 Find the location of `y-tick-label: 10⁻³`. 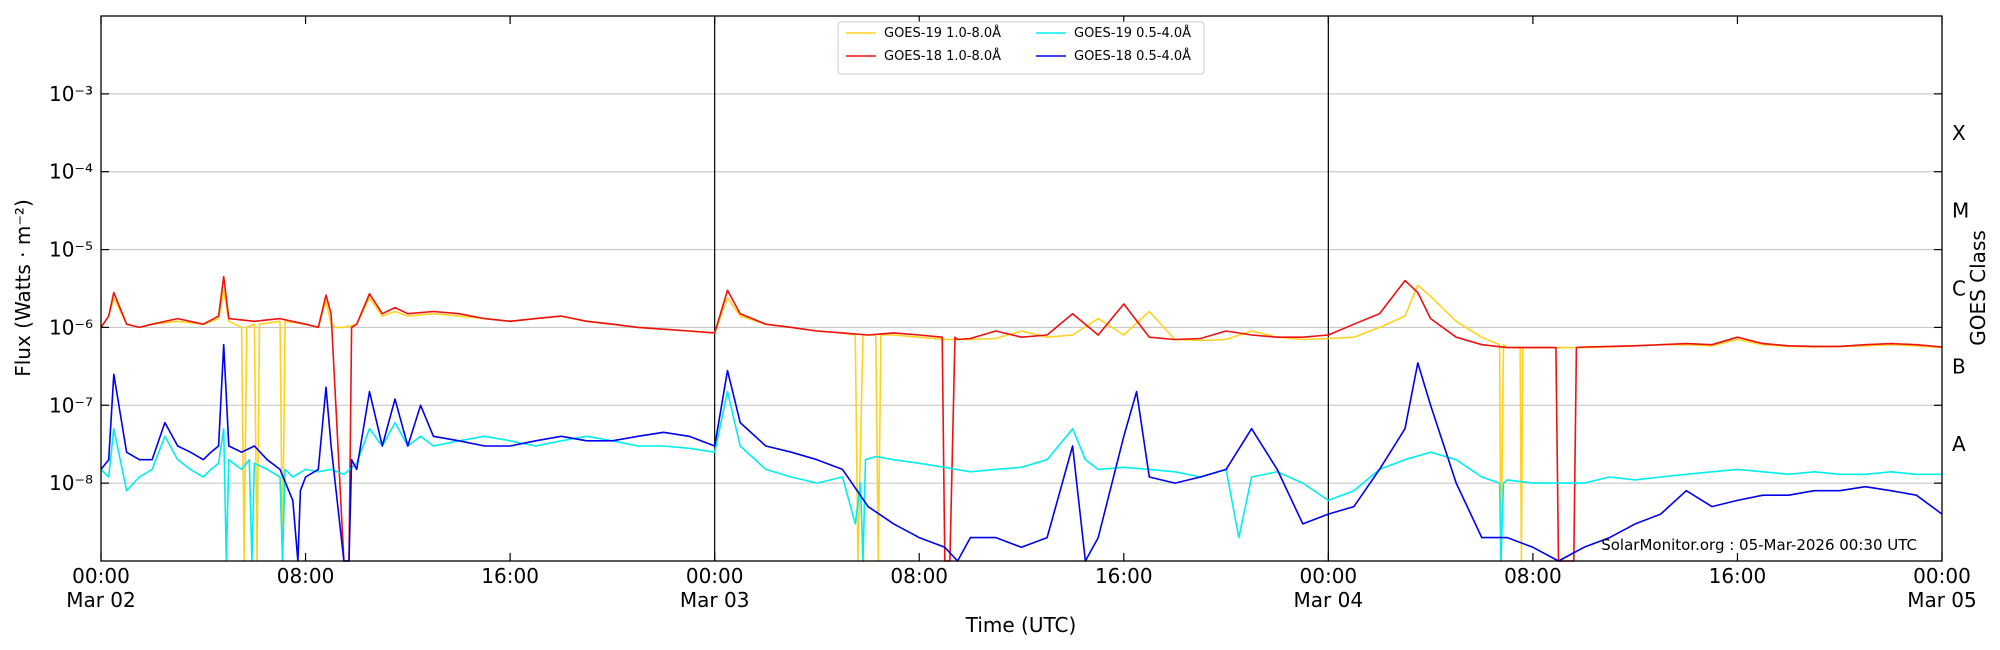

y-tick-label: 10⁻³ is located at coordinates (71, 94).